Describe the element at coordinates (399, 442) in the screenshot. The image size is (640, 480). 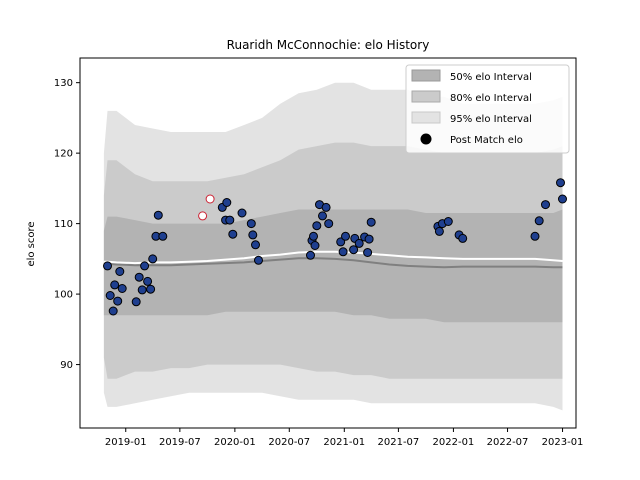
I see `x-tick-label: 2021-07` at that location.